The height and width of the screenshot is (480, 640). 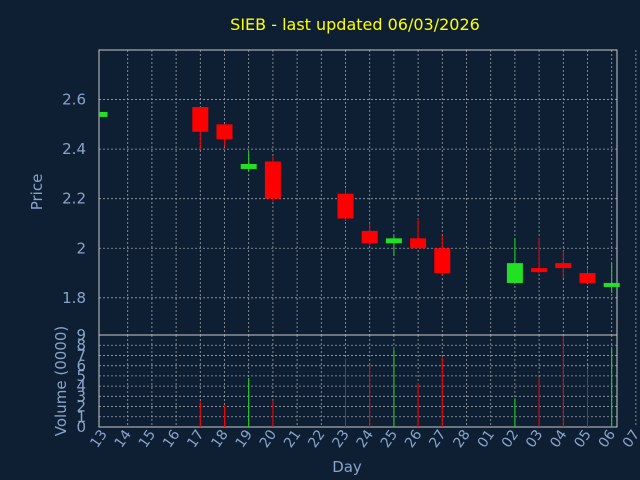 I want to click on volume-tick-label: 3, so click(x=81, y=396).